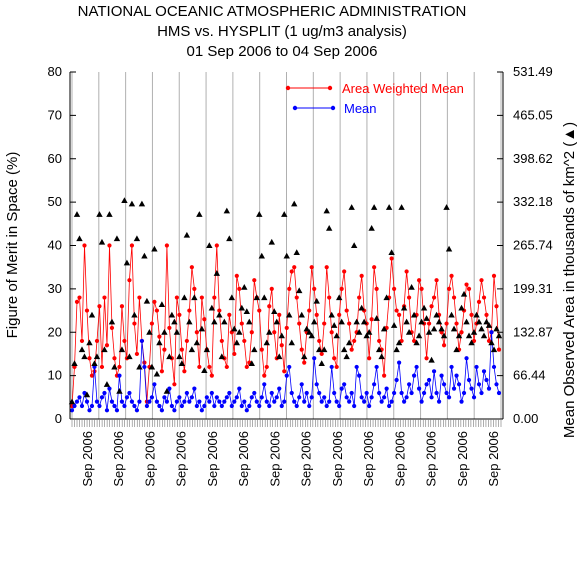 Image resolution: width=580 pixels, height=578 pixels. What do you see at coordinates (330, 88) in the screenshot?
I see `legend-marker-area-weighted-mean` at bounding box center [330, 88].